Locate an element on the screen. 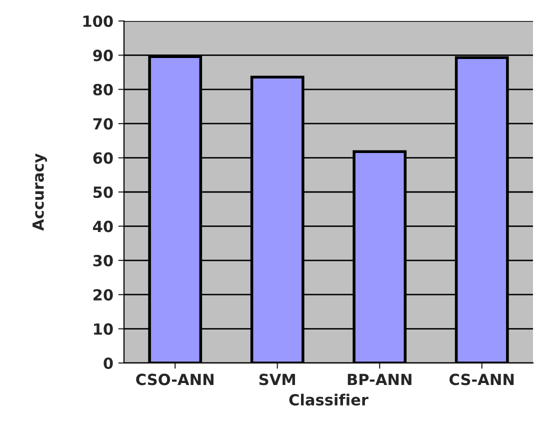 This screenshot has height=434, width=535. y-tick-label: 100 is located at coordinates (98, 21).